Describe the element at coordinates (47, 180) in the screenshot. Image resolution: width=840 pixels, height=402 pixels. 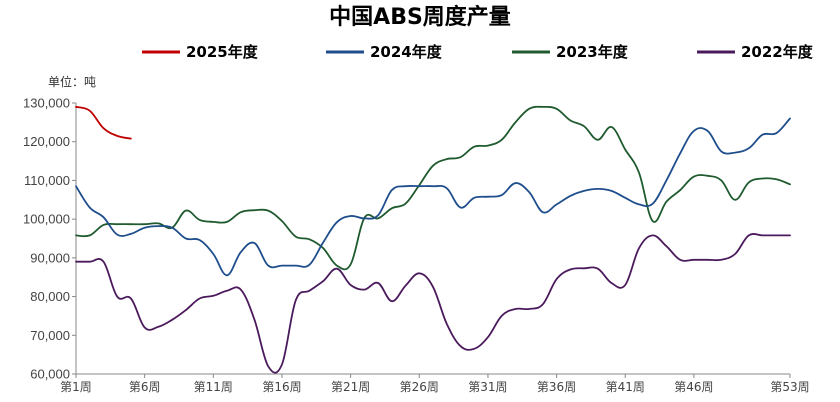
I see `y-tick-label: 110,000` at that location.